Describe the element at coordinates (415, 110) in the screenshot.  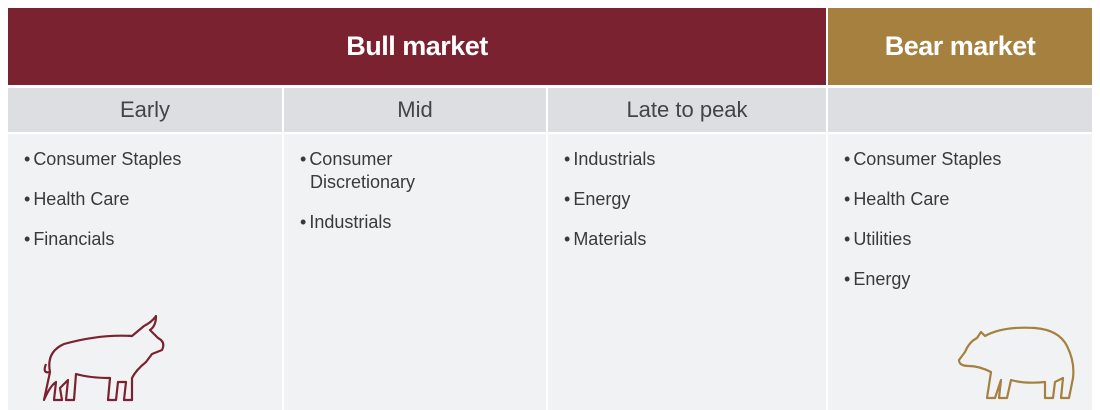
I see `column-heading: Mid` at that location.